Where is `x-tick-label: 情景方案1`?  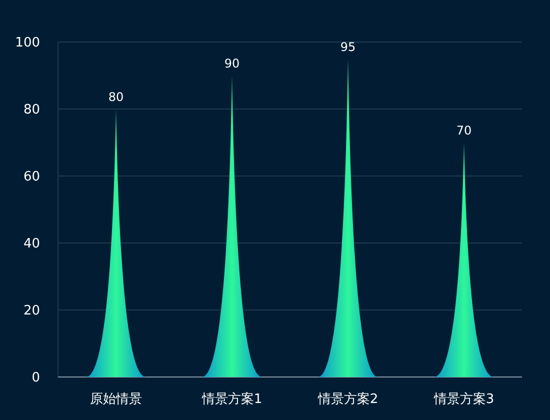 x-tick-label: 情景方案1 is located at coordinates (231, 399).